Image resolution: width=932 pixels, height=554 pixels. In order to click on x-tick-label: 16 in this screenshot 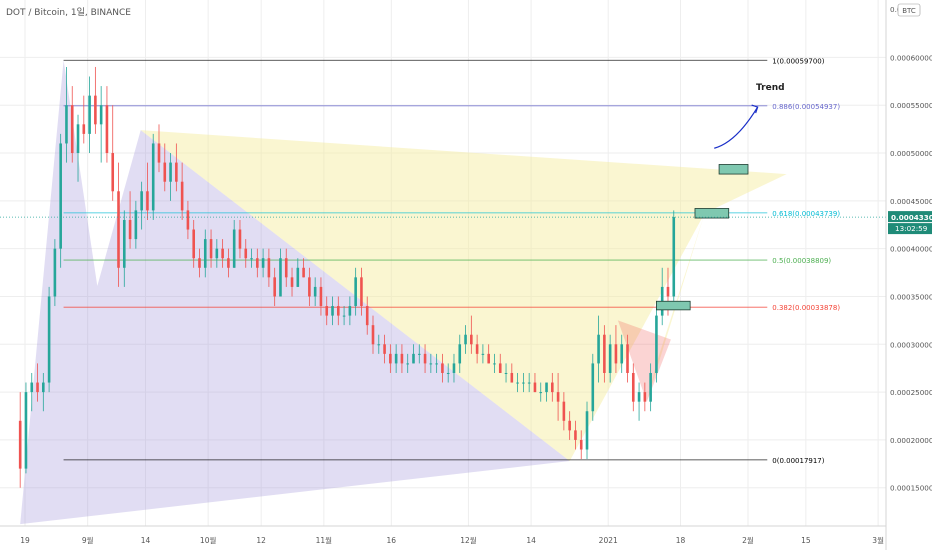, I will do `click(392, 540)`.